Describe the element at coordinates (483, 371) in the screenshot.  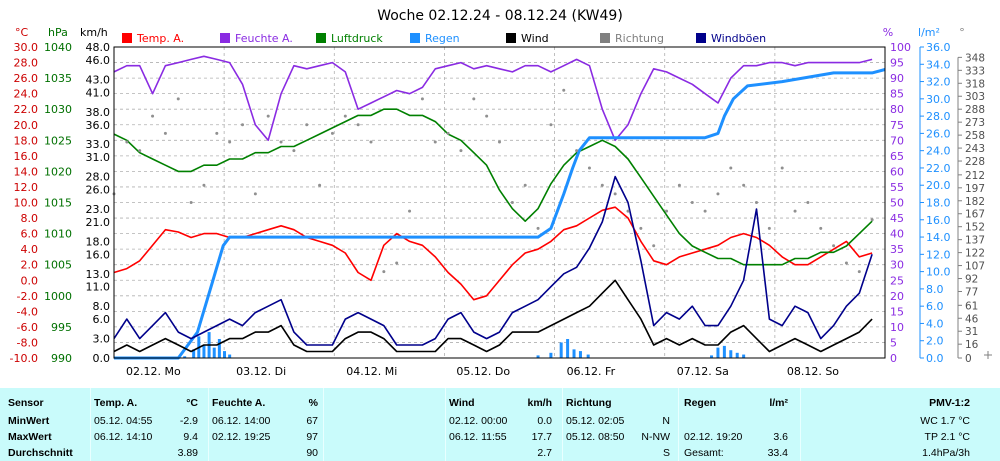
I see `x-tick-label: 05.12. Do` at that location.